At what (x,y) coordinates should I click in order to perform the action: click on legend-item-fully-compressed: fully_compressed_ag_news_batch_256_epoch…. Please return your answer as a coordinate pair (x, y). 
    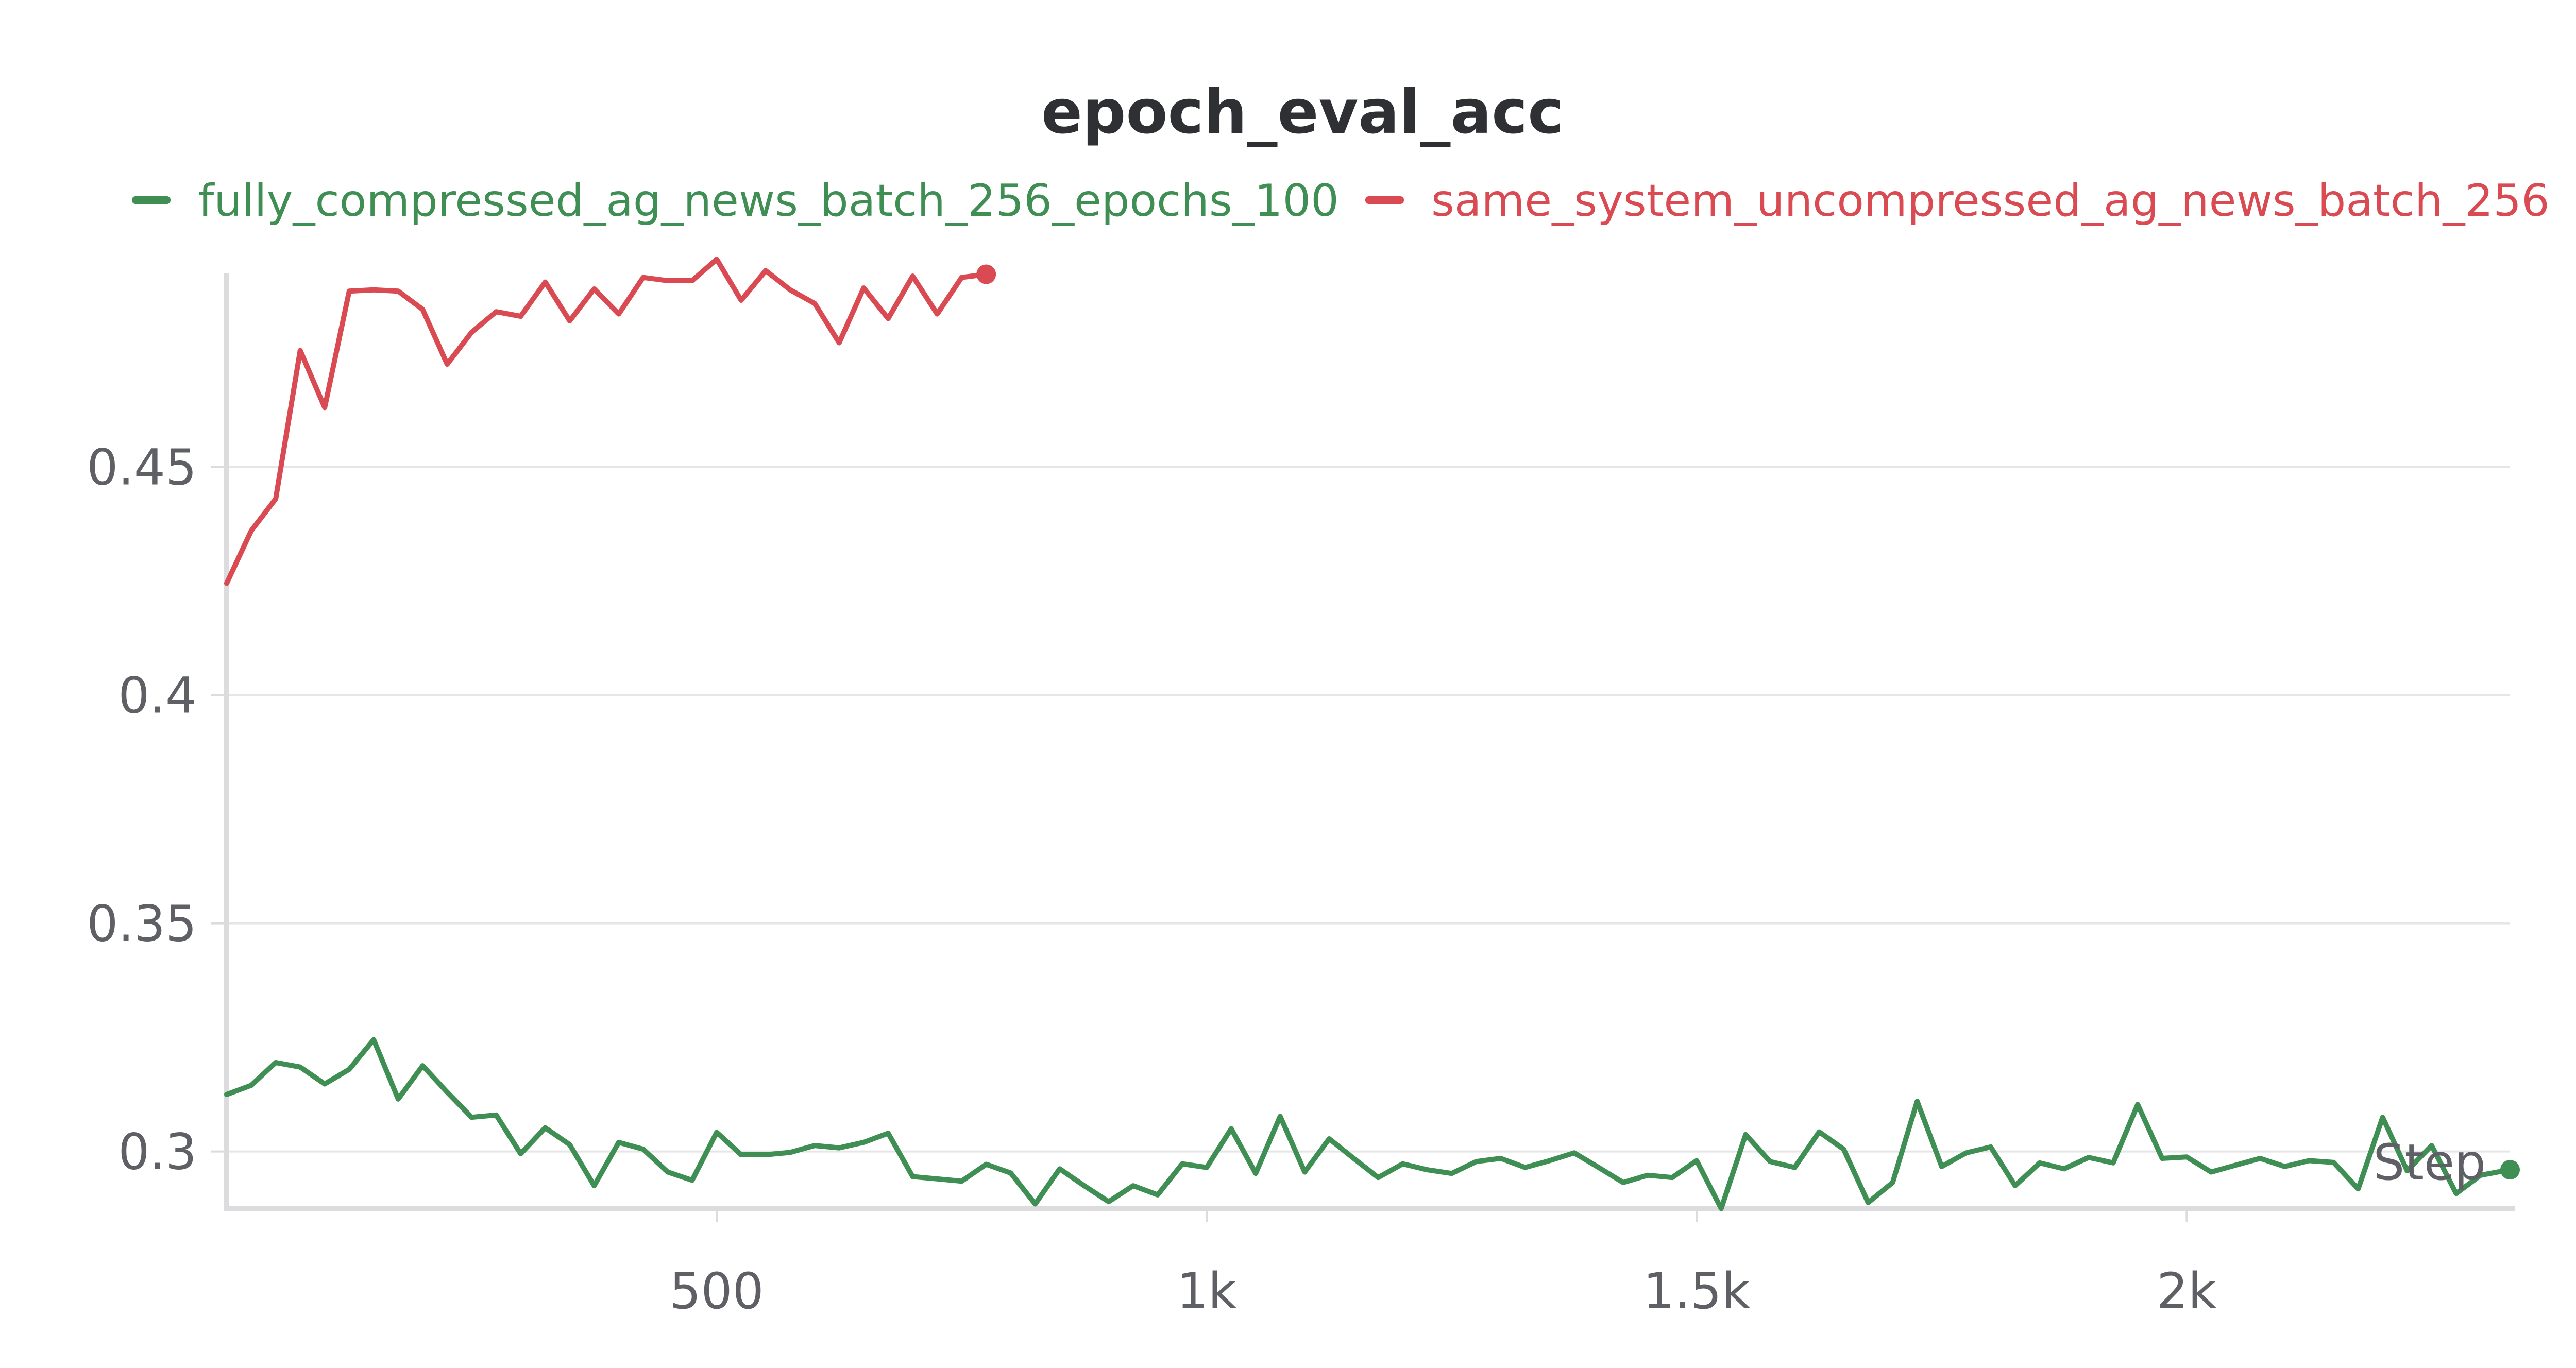
    Looking at the image, I should click on (735, 201).